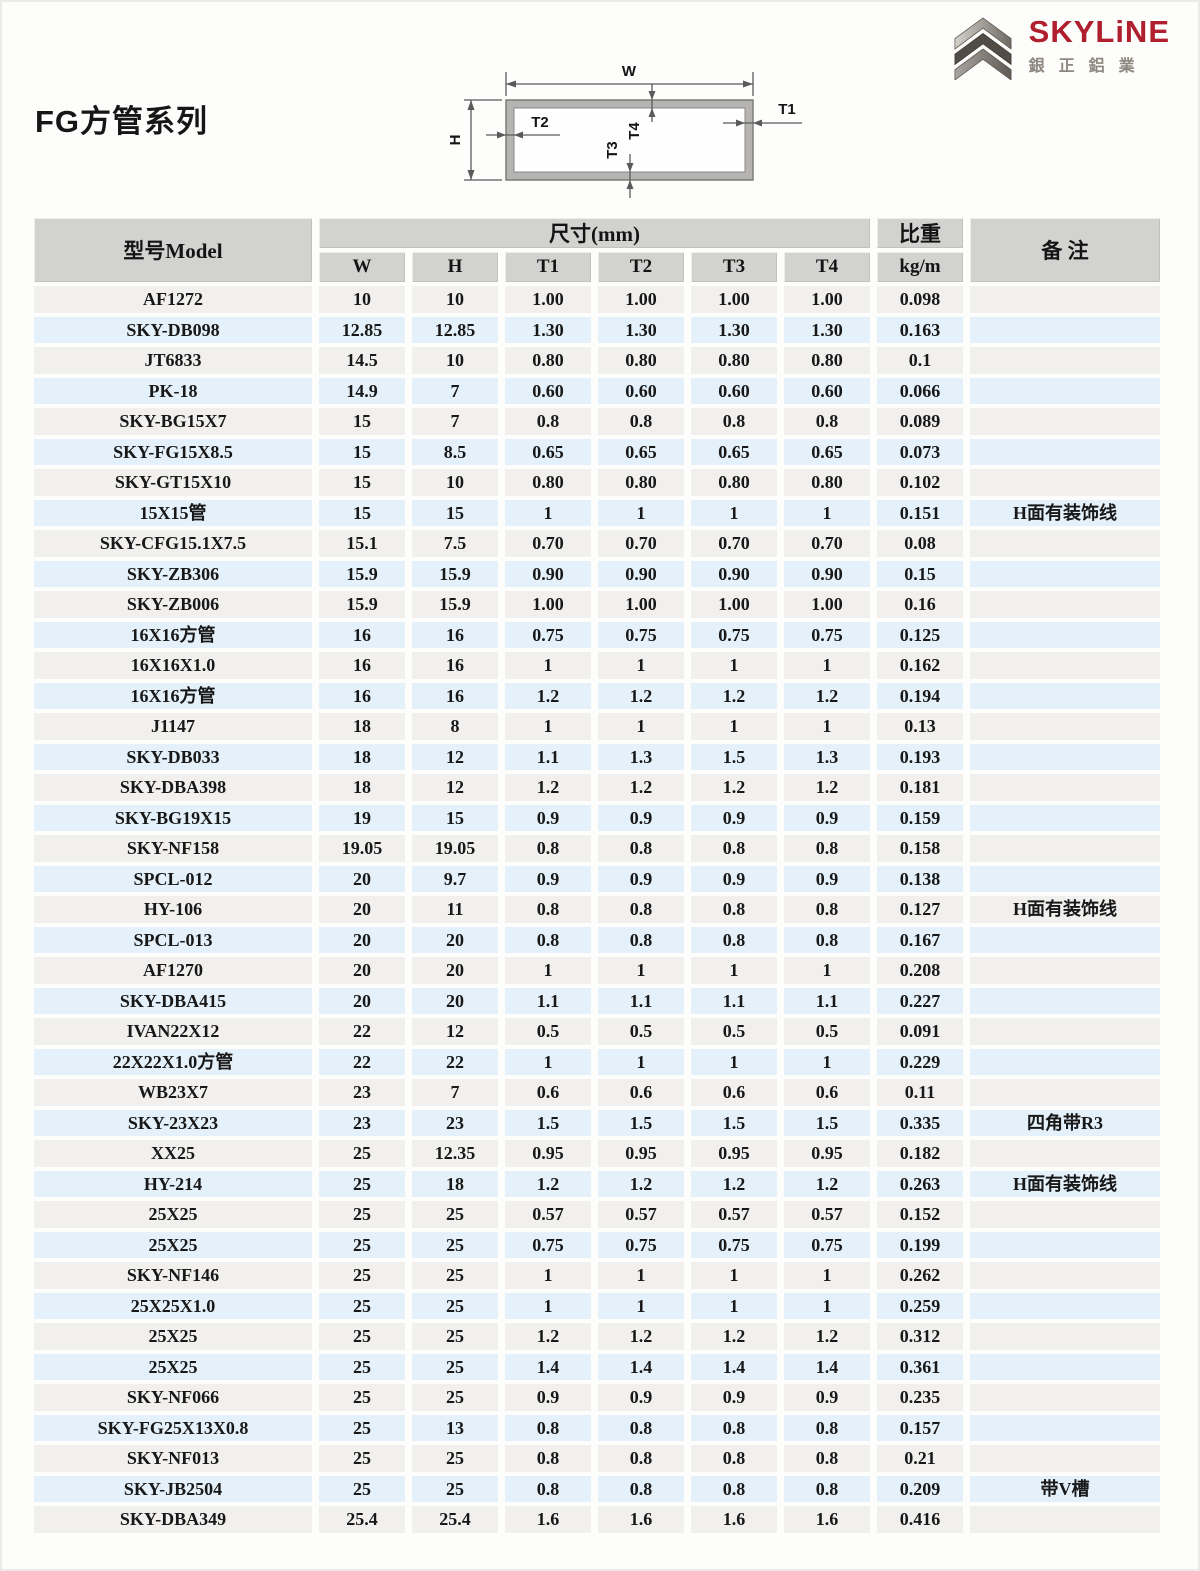 This screenshot has height=1571, width=1200. I want to click on t1-cell: 0.6, so click(548, 1092).